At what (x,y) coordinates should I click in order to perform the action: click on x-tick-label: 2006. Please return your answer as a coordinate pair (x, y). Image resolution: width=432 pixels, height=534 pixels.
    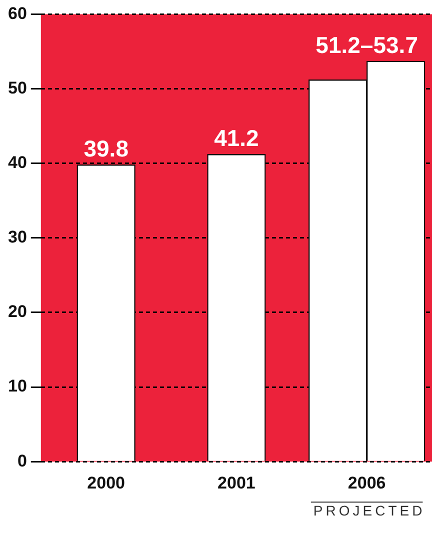
    Looking at the image, I should click on (367, 482).